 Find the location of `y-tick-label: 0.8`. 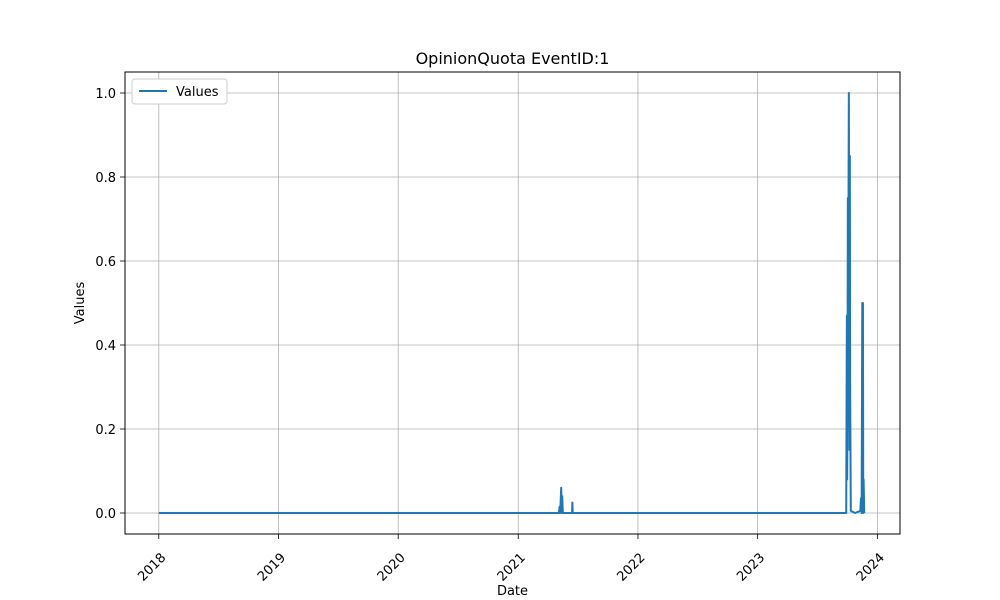

y-tick-label: 0.8 is located at coordinates (105, 178).